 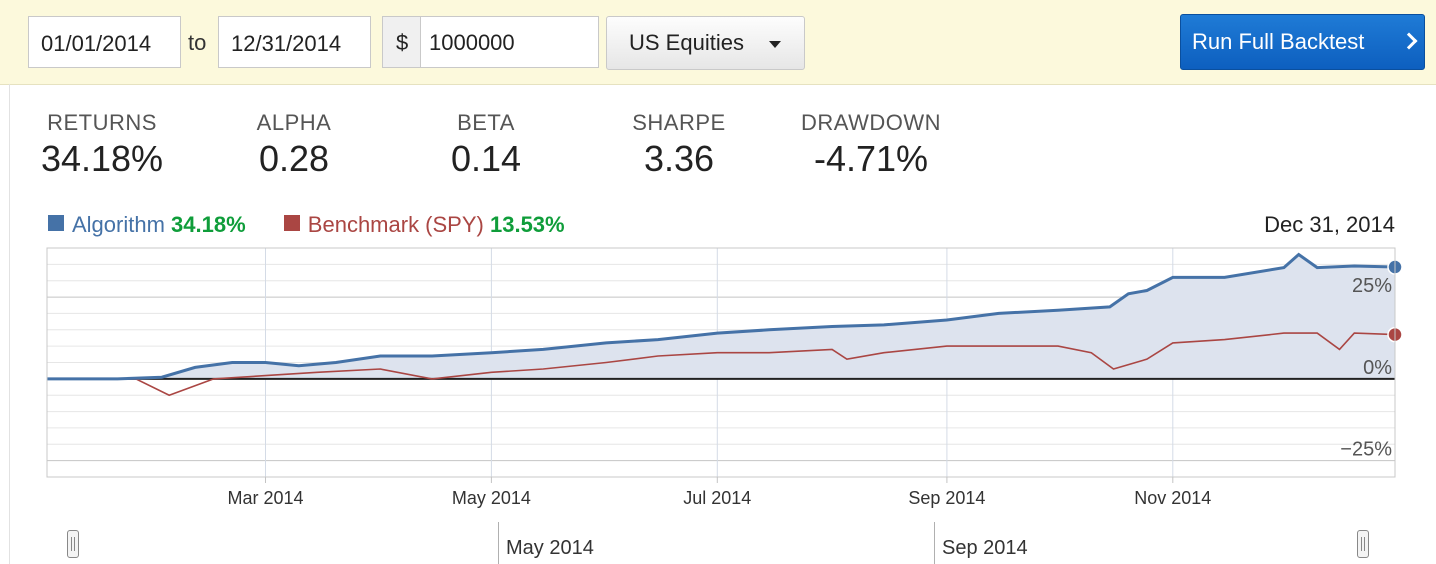 I want to click on metric-label: ALPHA, so click(x=294, y=122).